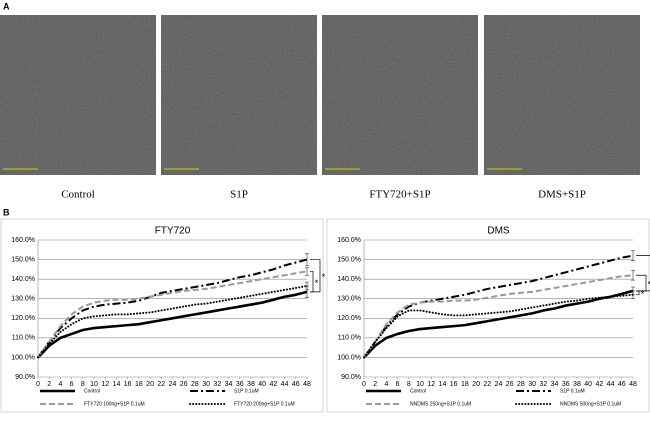  Describe the element at coordinates (562, 195) in the screenshot. I see `image-caption: DMS+S1P` at that location.